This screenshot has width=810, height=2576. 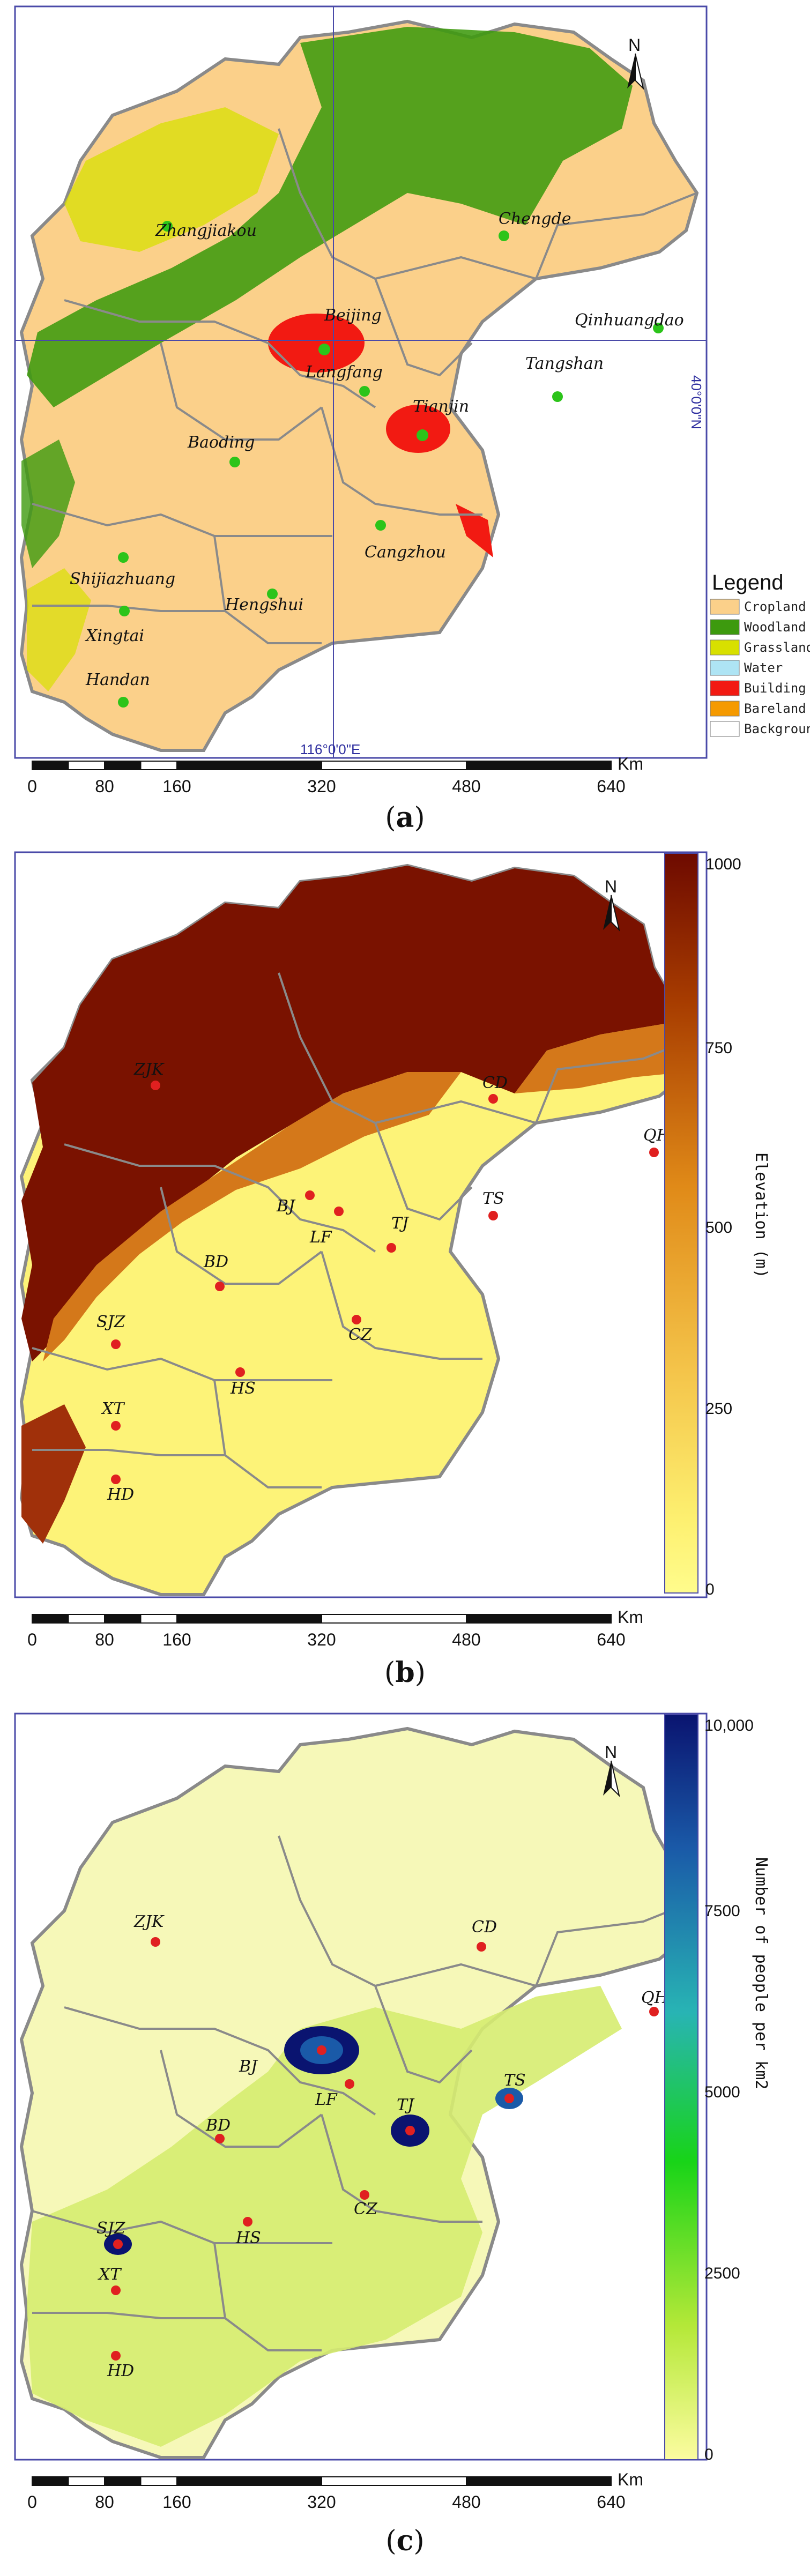 What do you see at coordinates (111, 1322) in the screenshot?
I see `city-label-sjz: SJZ` at bounding box center [111, 1322].